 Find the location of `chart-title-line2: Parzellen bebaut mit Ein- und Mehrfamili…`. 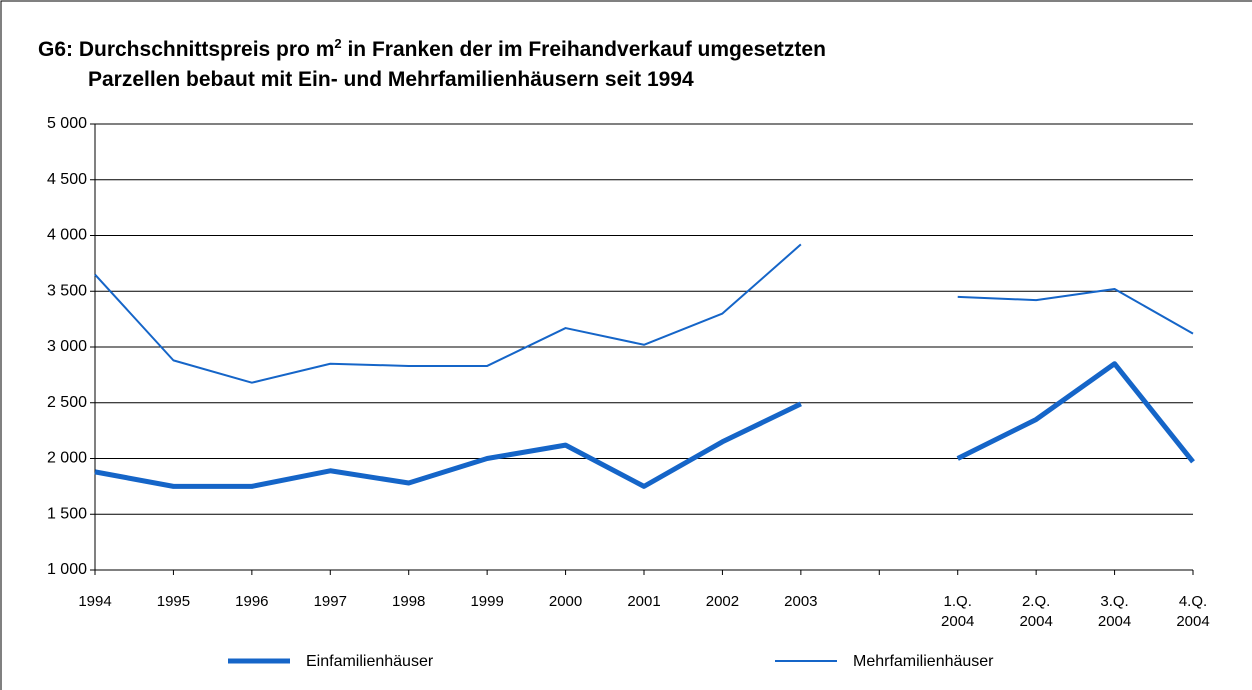

chart-title-line2: Parzellen bebaut mit Ein- und Mehrfamili… is located at coordinates (391, 79).